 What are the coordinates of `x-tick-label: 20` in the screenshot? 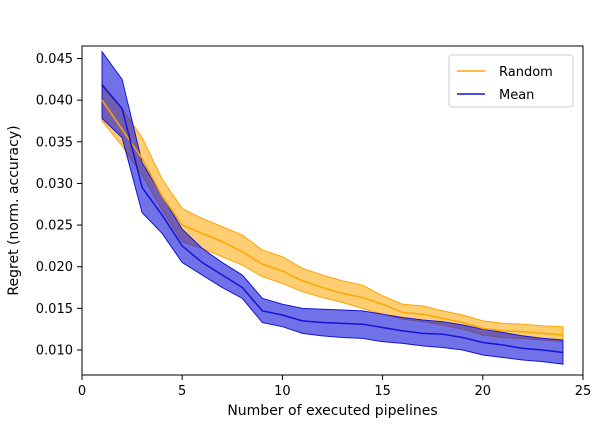 It's located at (483, 391).